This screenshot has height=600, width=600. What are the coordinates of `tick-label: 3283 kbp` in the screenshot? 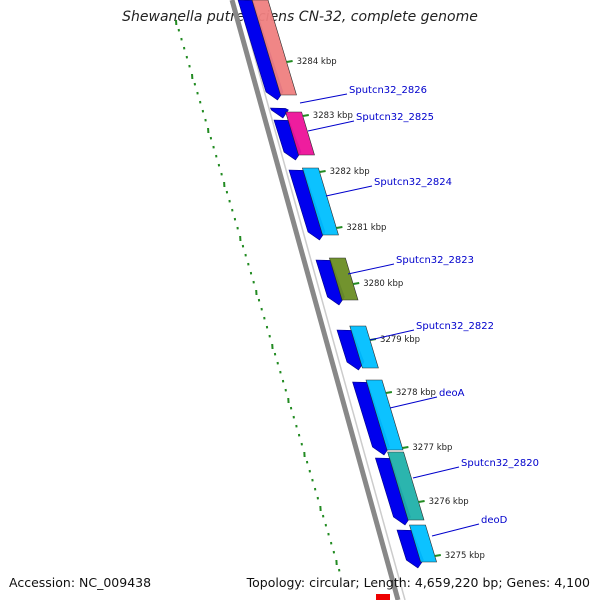 It's located at (333, 116).